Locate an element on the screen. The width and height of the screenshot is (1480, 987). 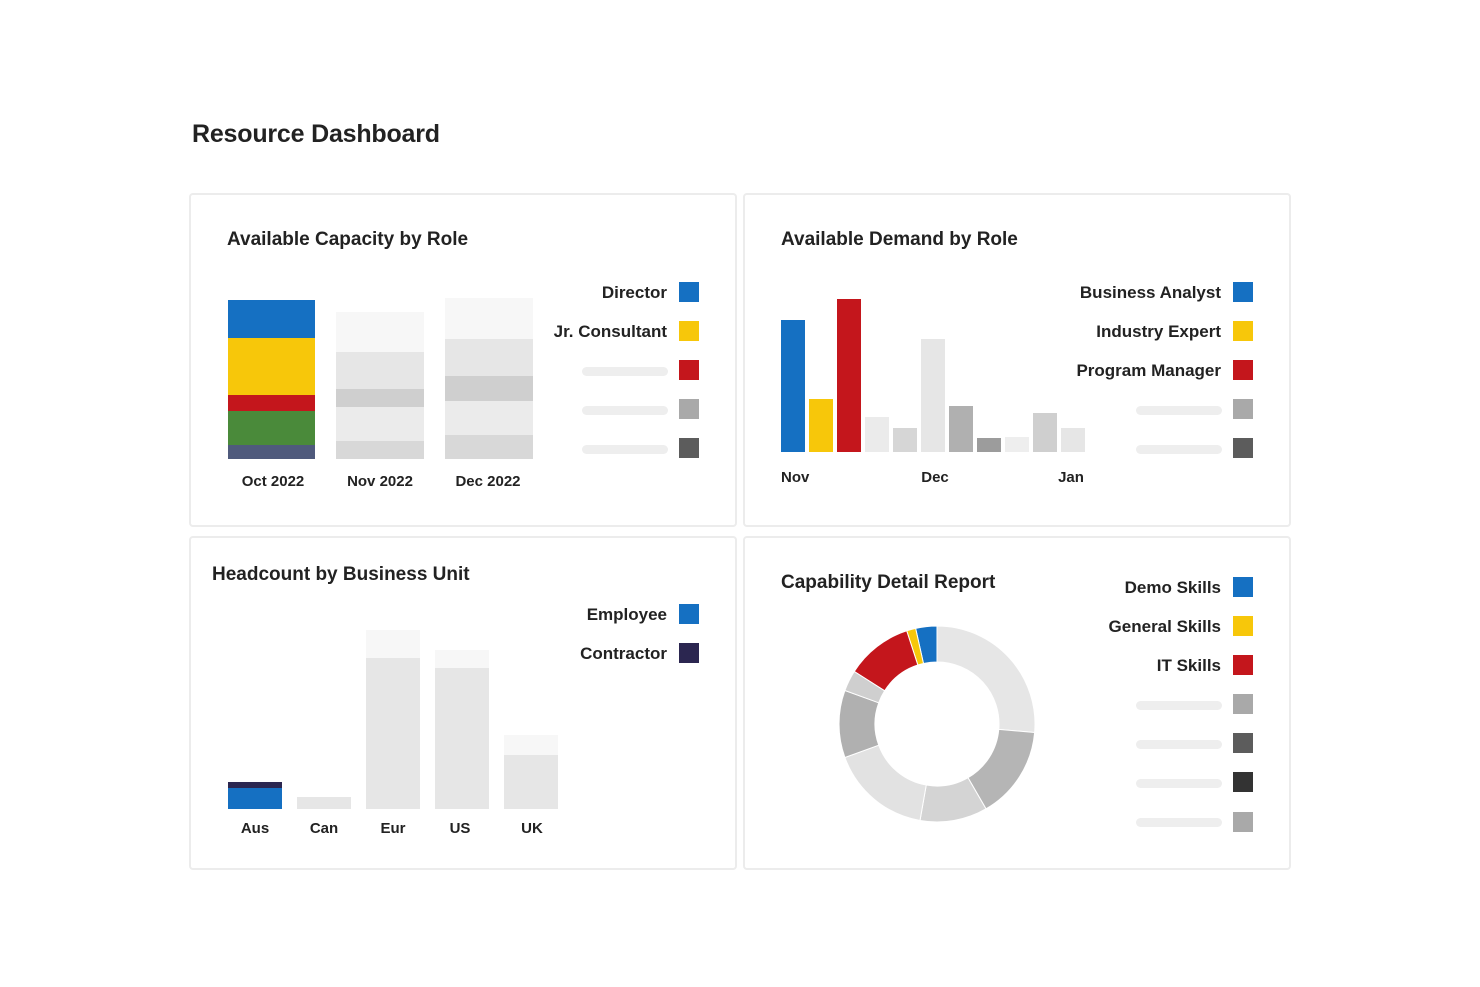
capability-legend-swatch-demo-skills is located at coordinates (1243, 587).